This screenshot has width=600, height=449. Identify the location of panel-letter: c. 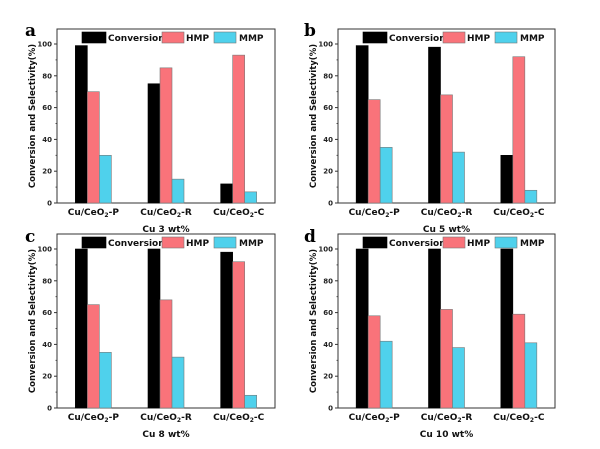
(30, 237).